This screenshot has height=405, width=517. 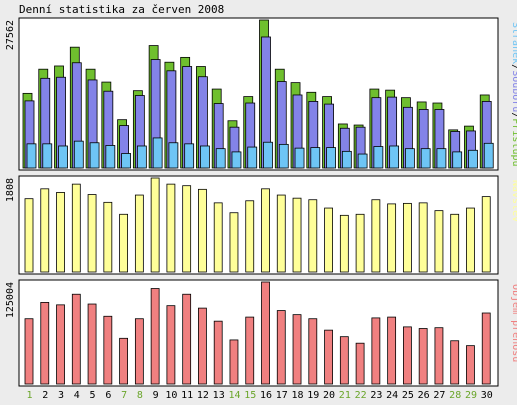 What do you see at coordinates (266, 395) in the screenshot?
I see `x-tick-label-day-16: 16` at bounding box center [266, 395].